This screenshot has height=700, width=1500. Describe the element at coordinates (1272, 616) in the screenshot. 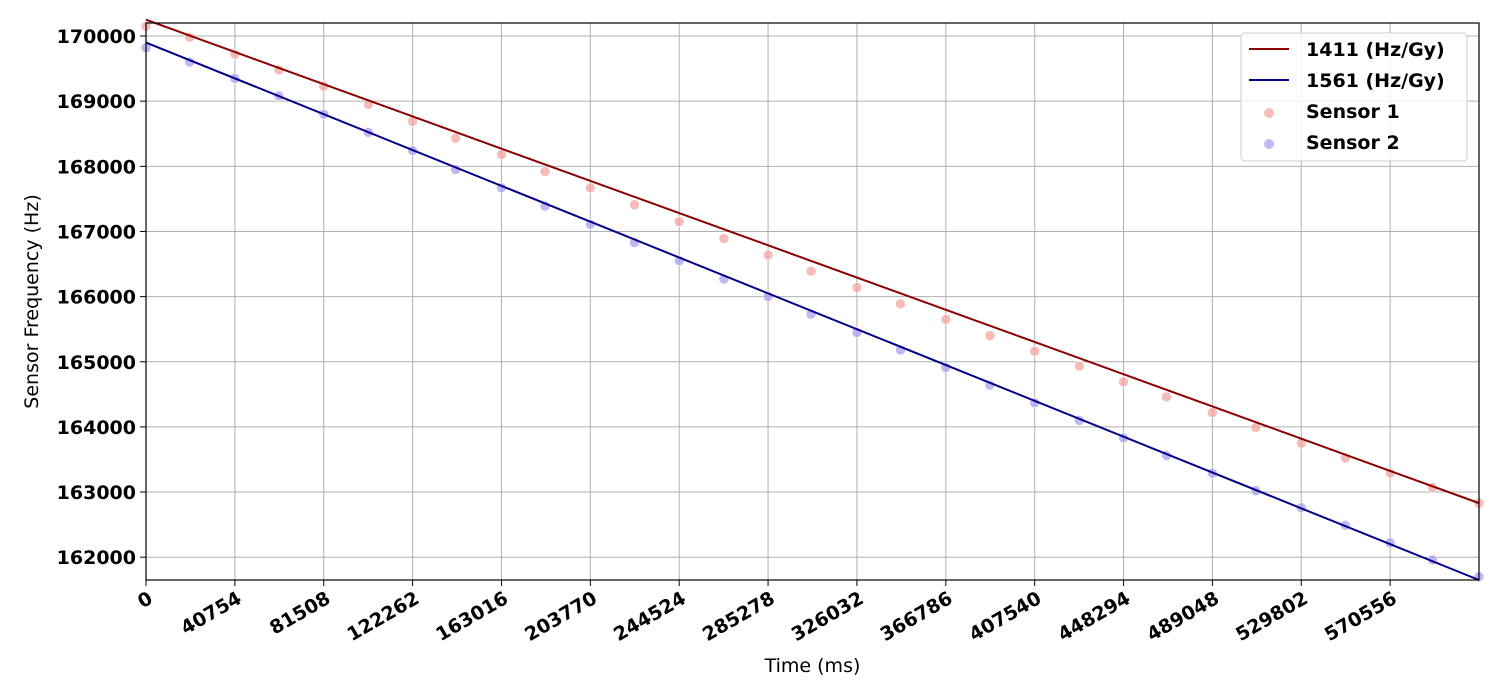

I see `x-tick-label: 529802` at that location.